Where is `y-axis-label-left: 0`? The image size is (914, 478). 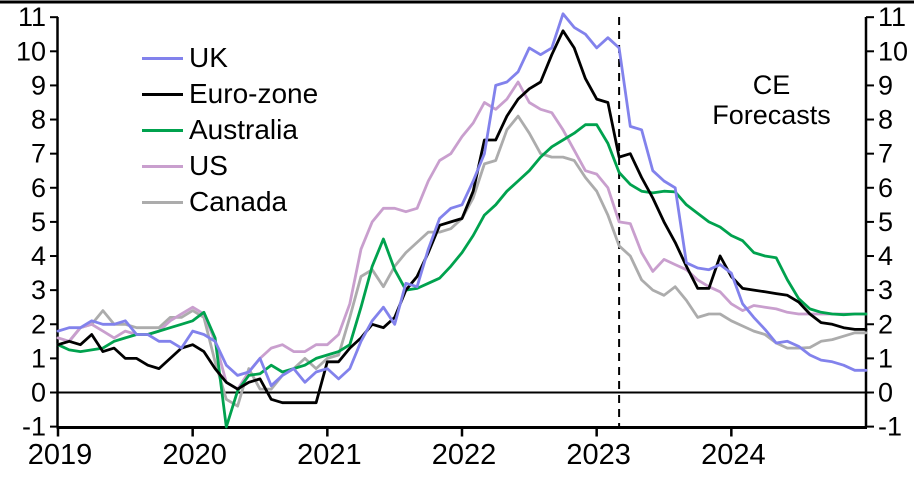
y-axis-label-left: 0 is located at coordinates (38, 393).